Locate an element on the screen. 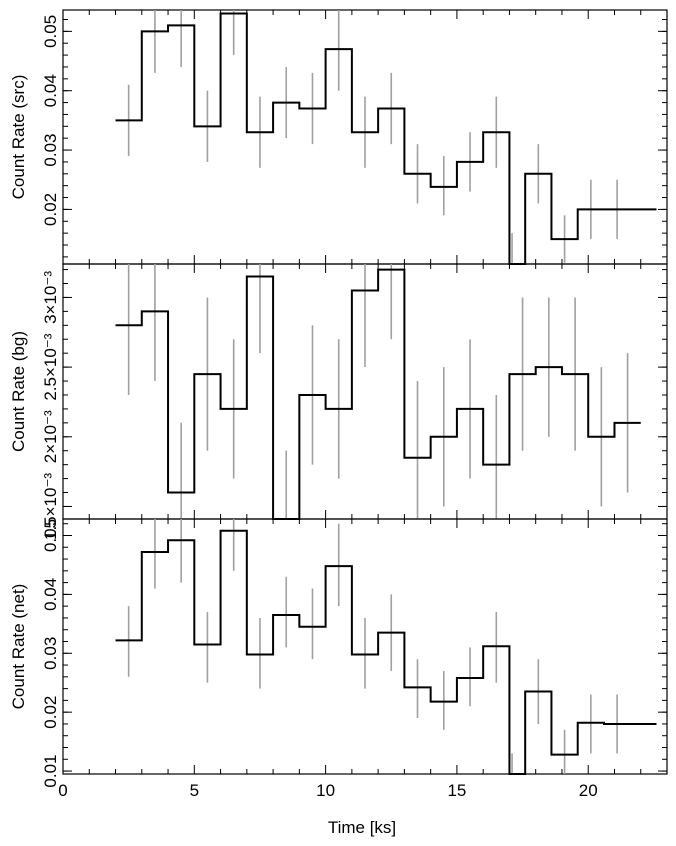 The height and width of the screenshot is (846, 676). y-tick-label: 0.01 is located at coordinates (50, 771).